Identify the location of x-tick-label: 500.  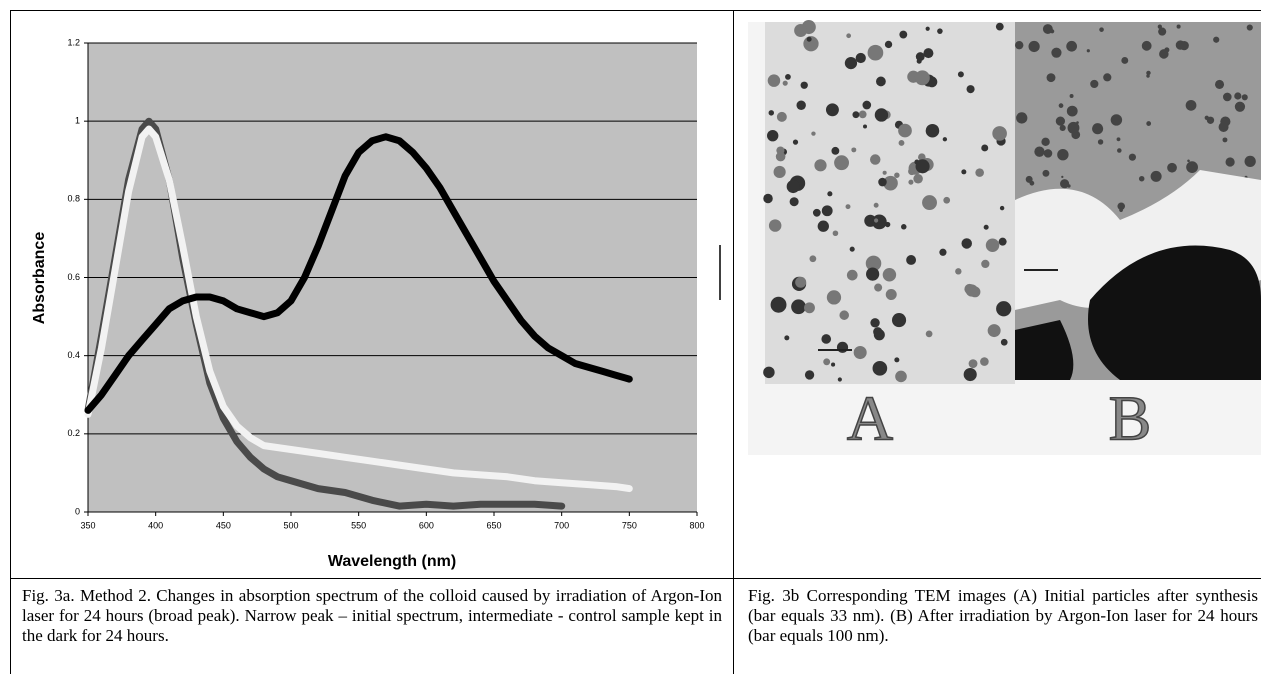
(290, 525).